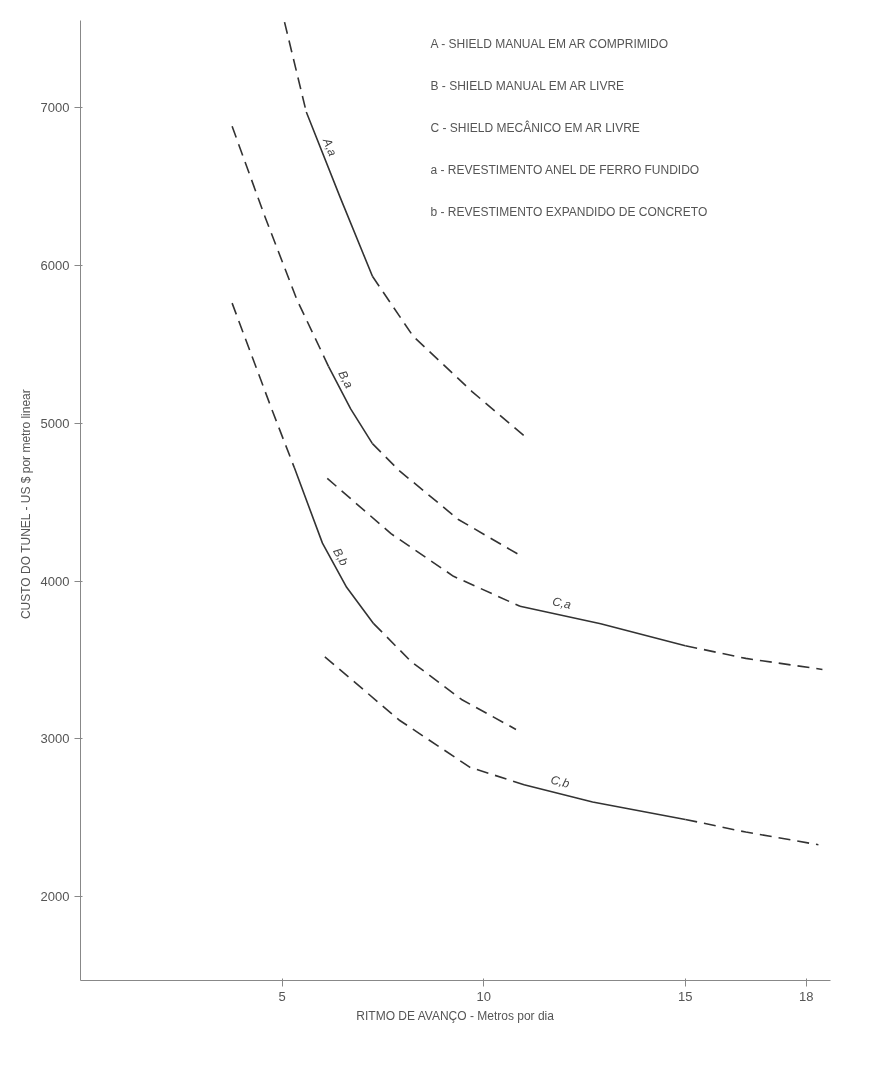 The width and height of the screenshot is (880, 1069). Describe the element at coordinates (55, 423) in the screenshot. I see `y-tick-label: 5000` at that location.